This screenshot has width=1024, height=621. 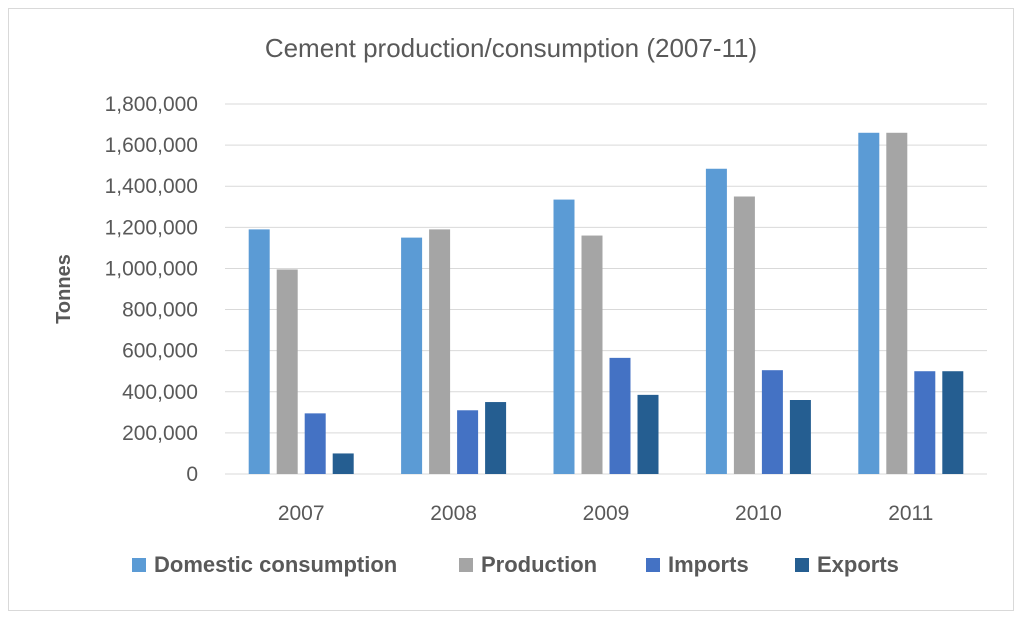 What do you see at coordinates (758, 513) in the screenshot?
I see `x-tick-label: 2010` at bounding box center [758, 513].